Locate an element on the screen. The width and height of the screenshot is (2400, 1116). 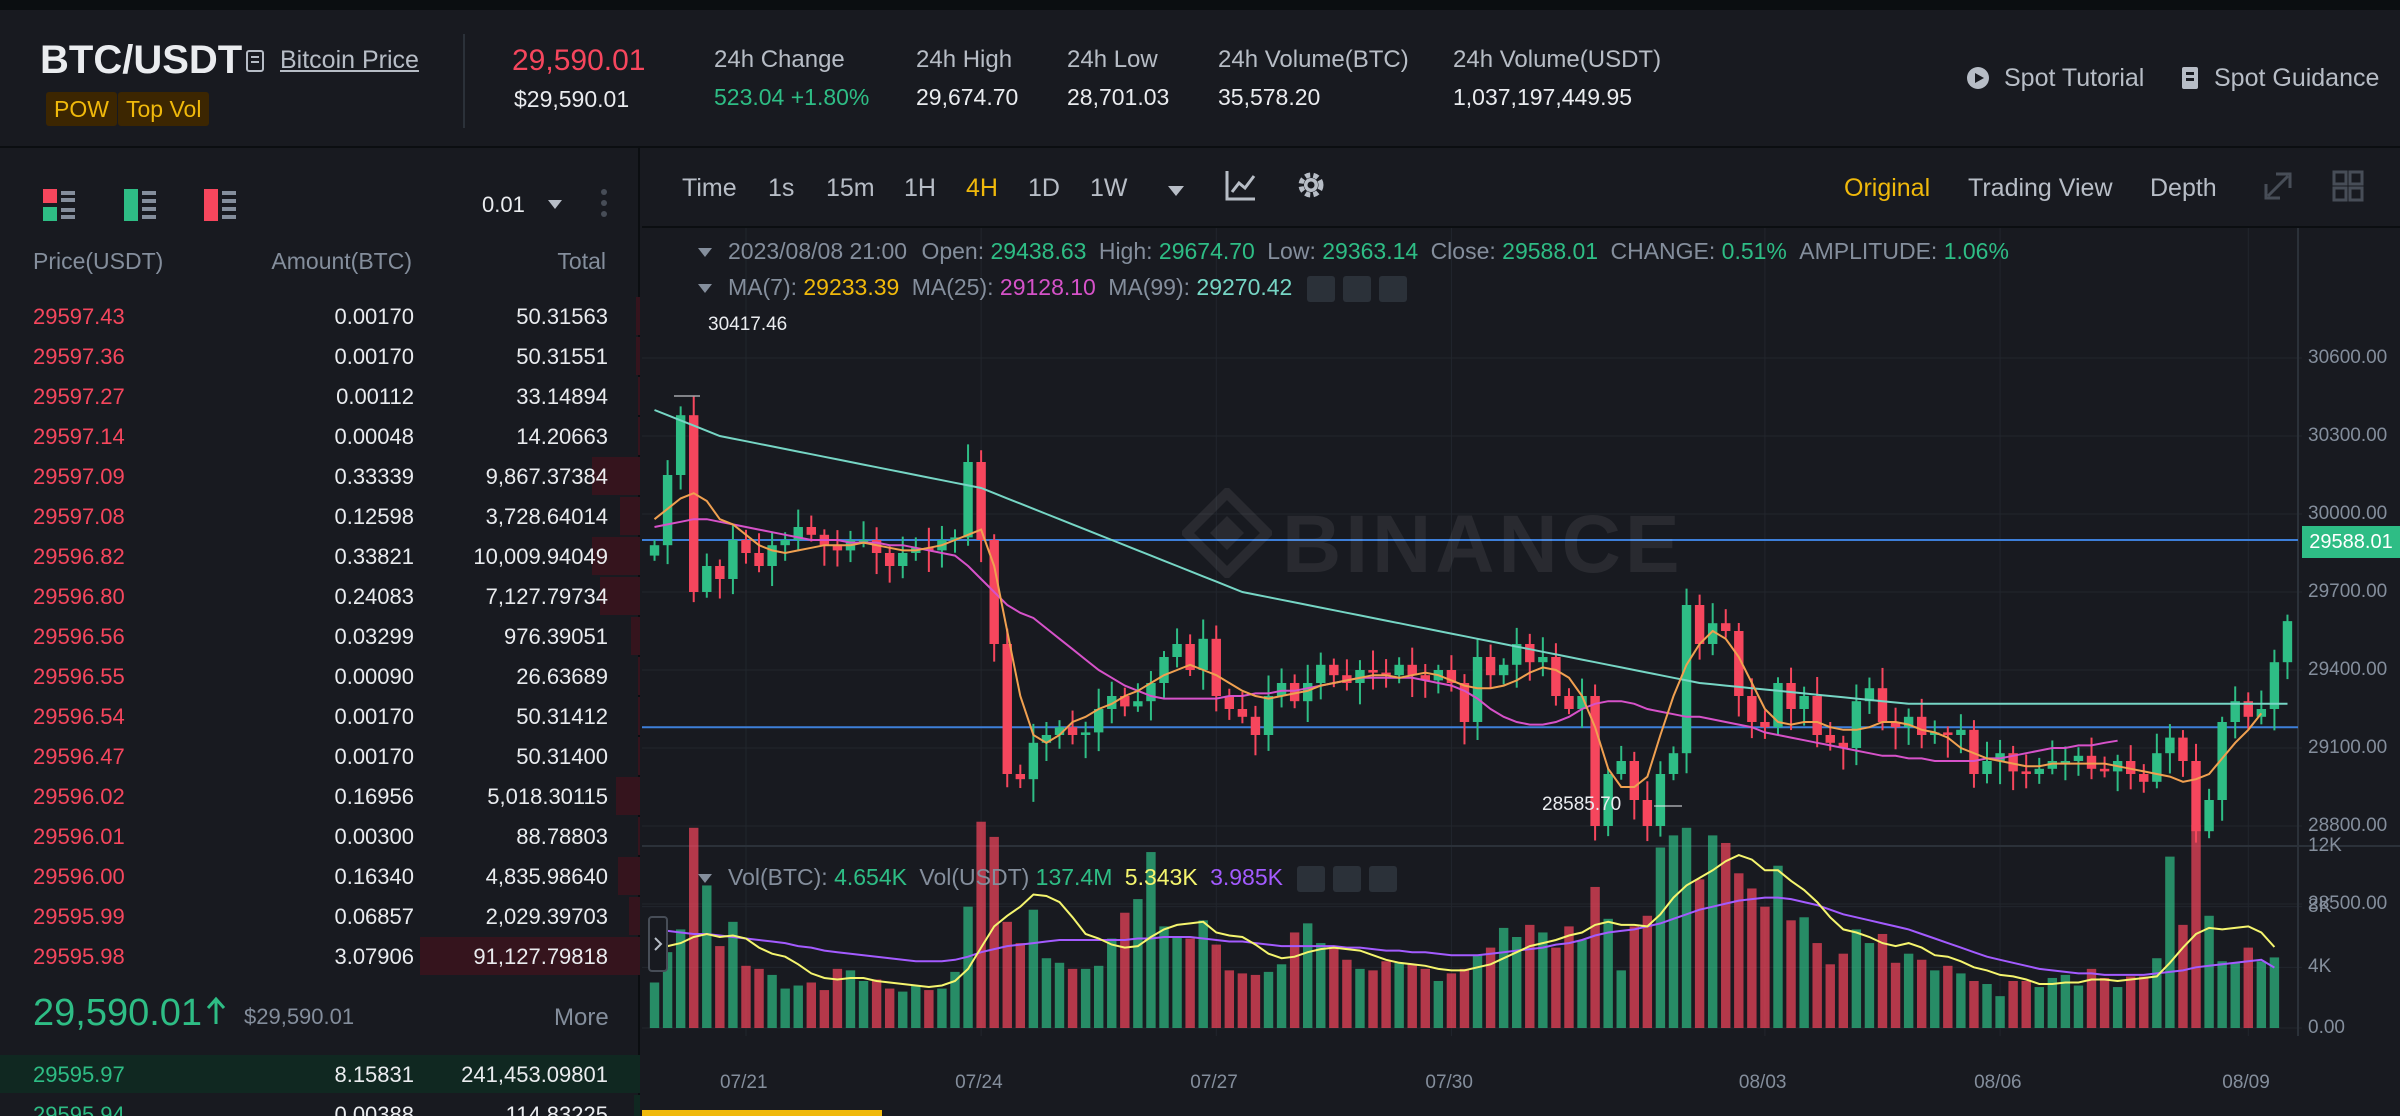
ask-row: 29596.80 0.24083 7,127.79734 is located at coordinates (320, 596).